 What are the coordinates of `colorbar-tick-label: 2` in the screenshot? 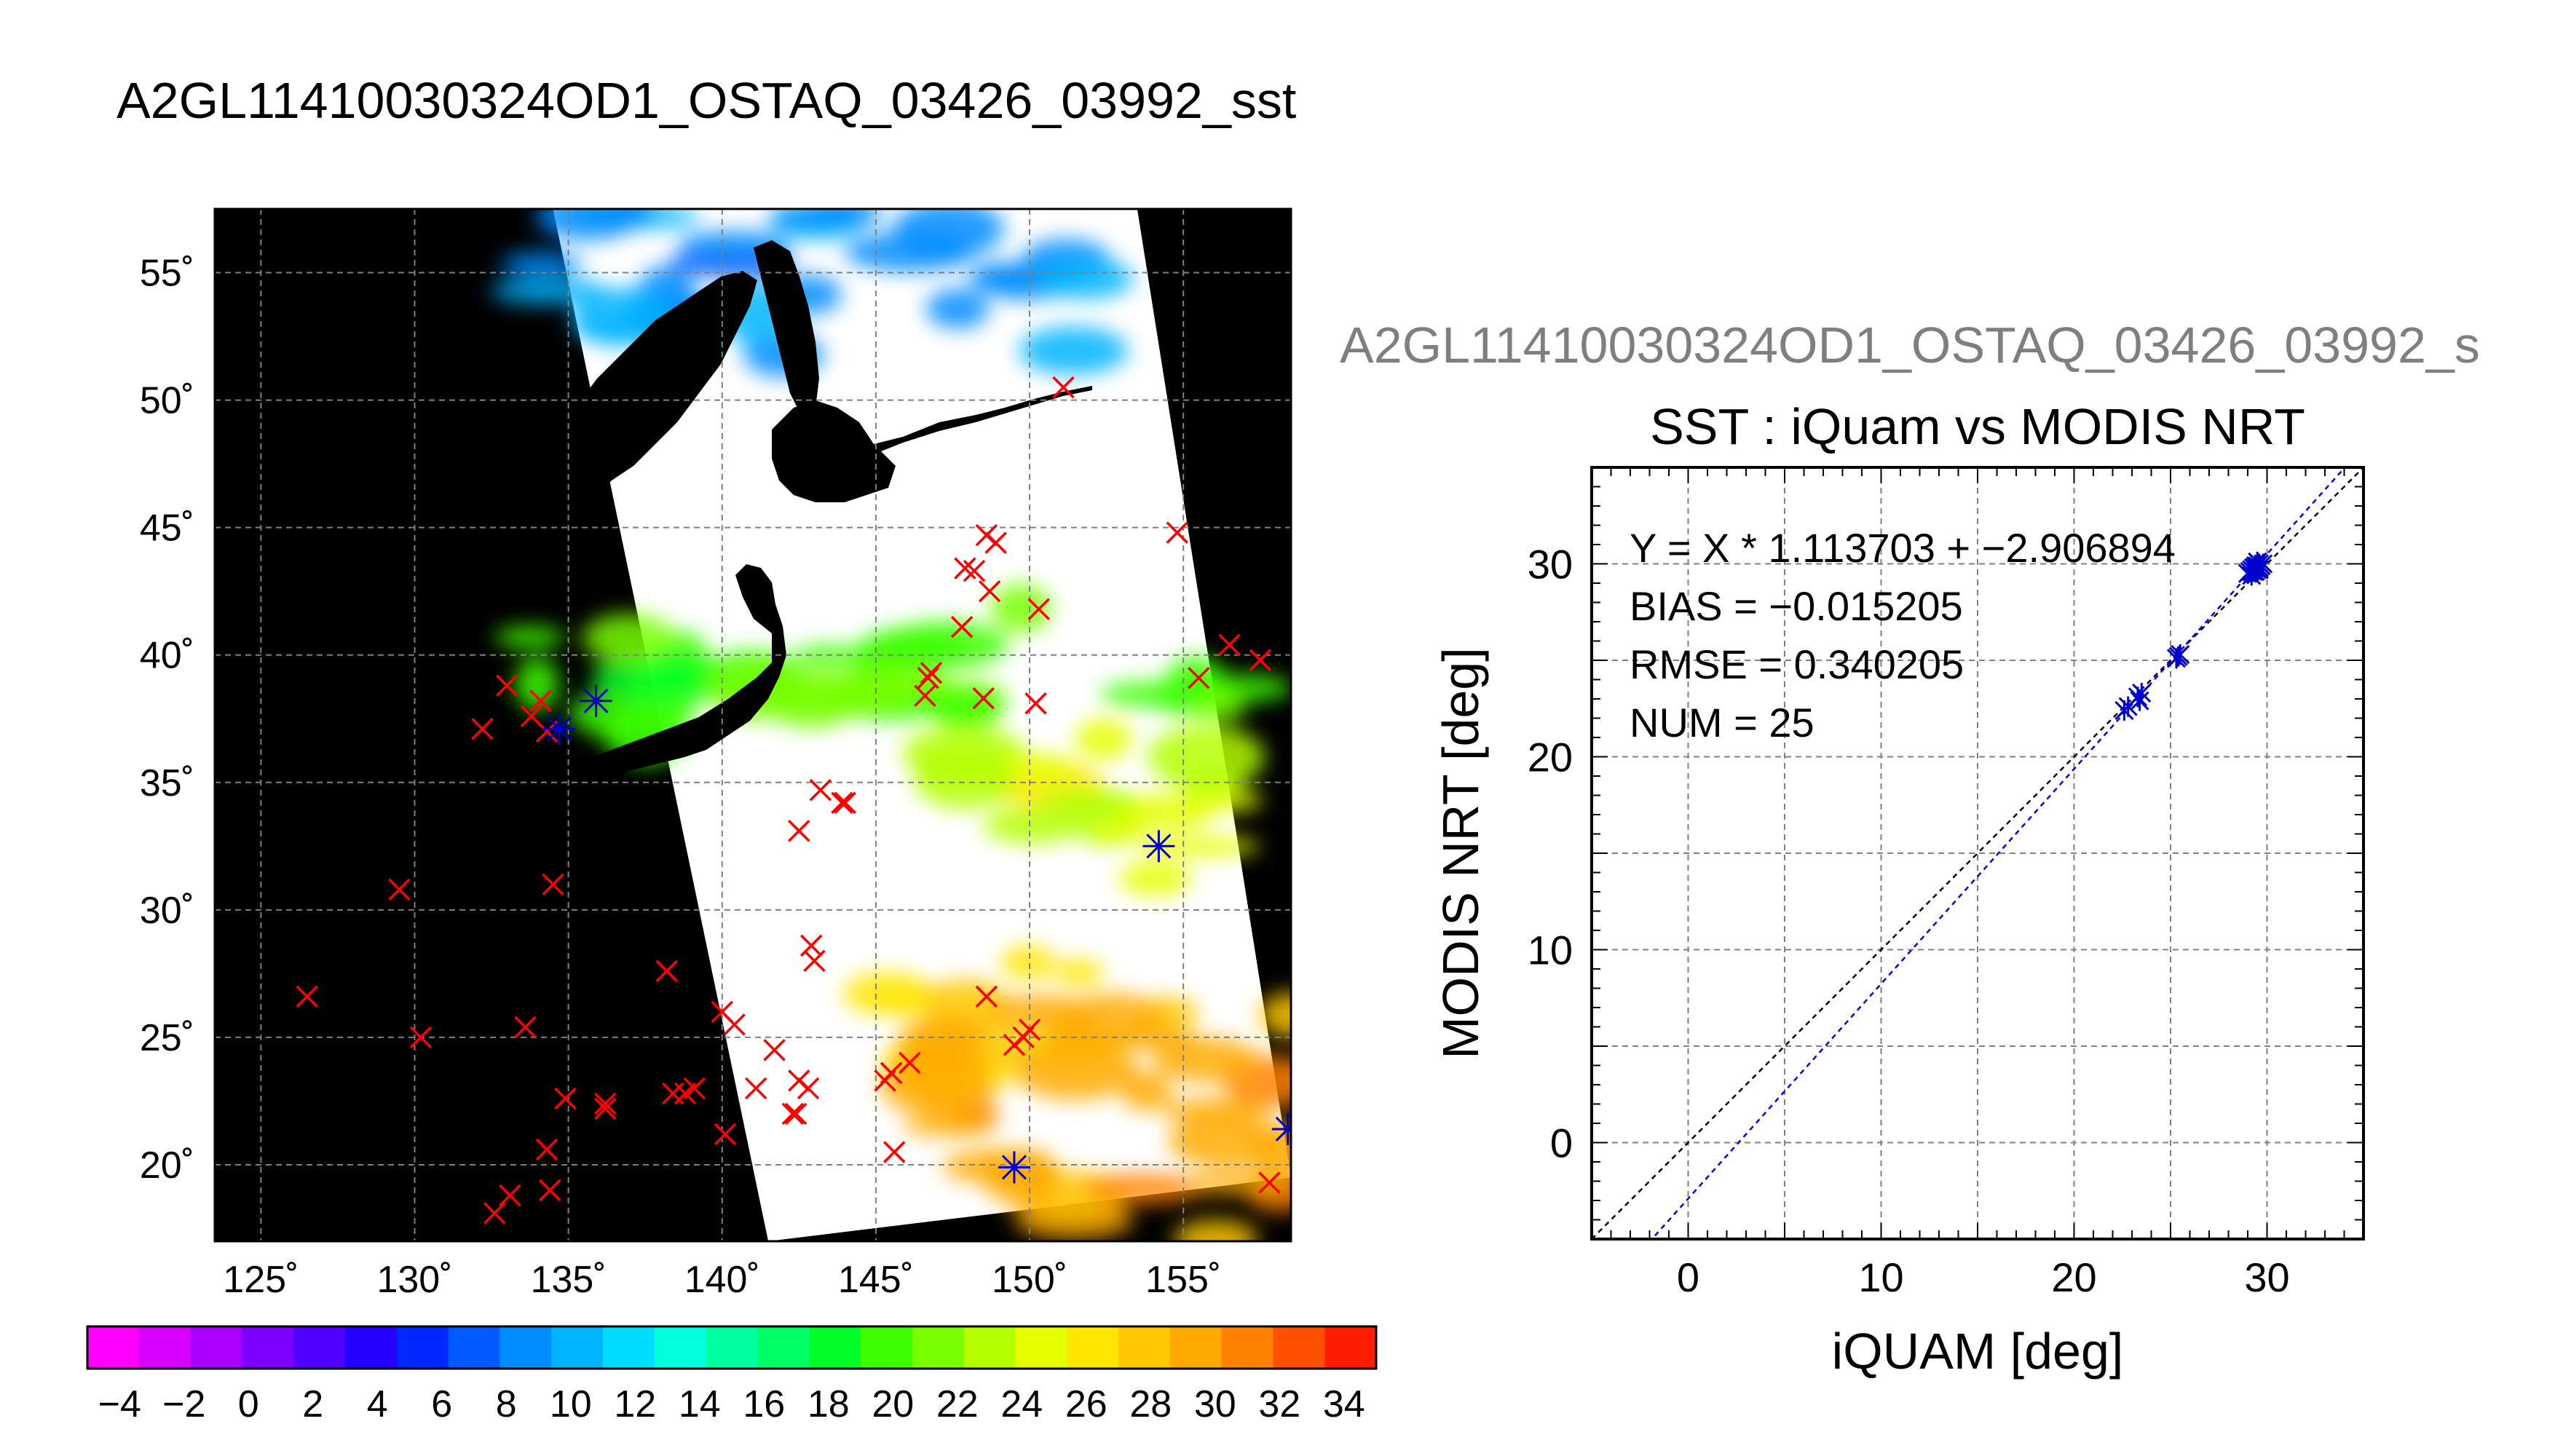 It's located at (312, 1404).